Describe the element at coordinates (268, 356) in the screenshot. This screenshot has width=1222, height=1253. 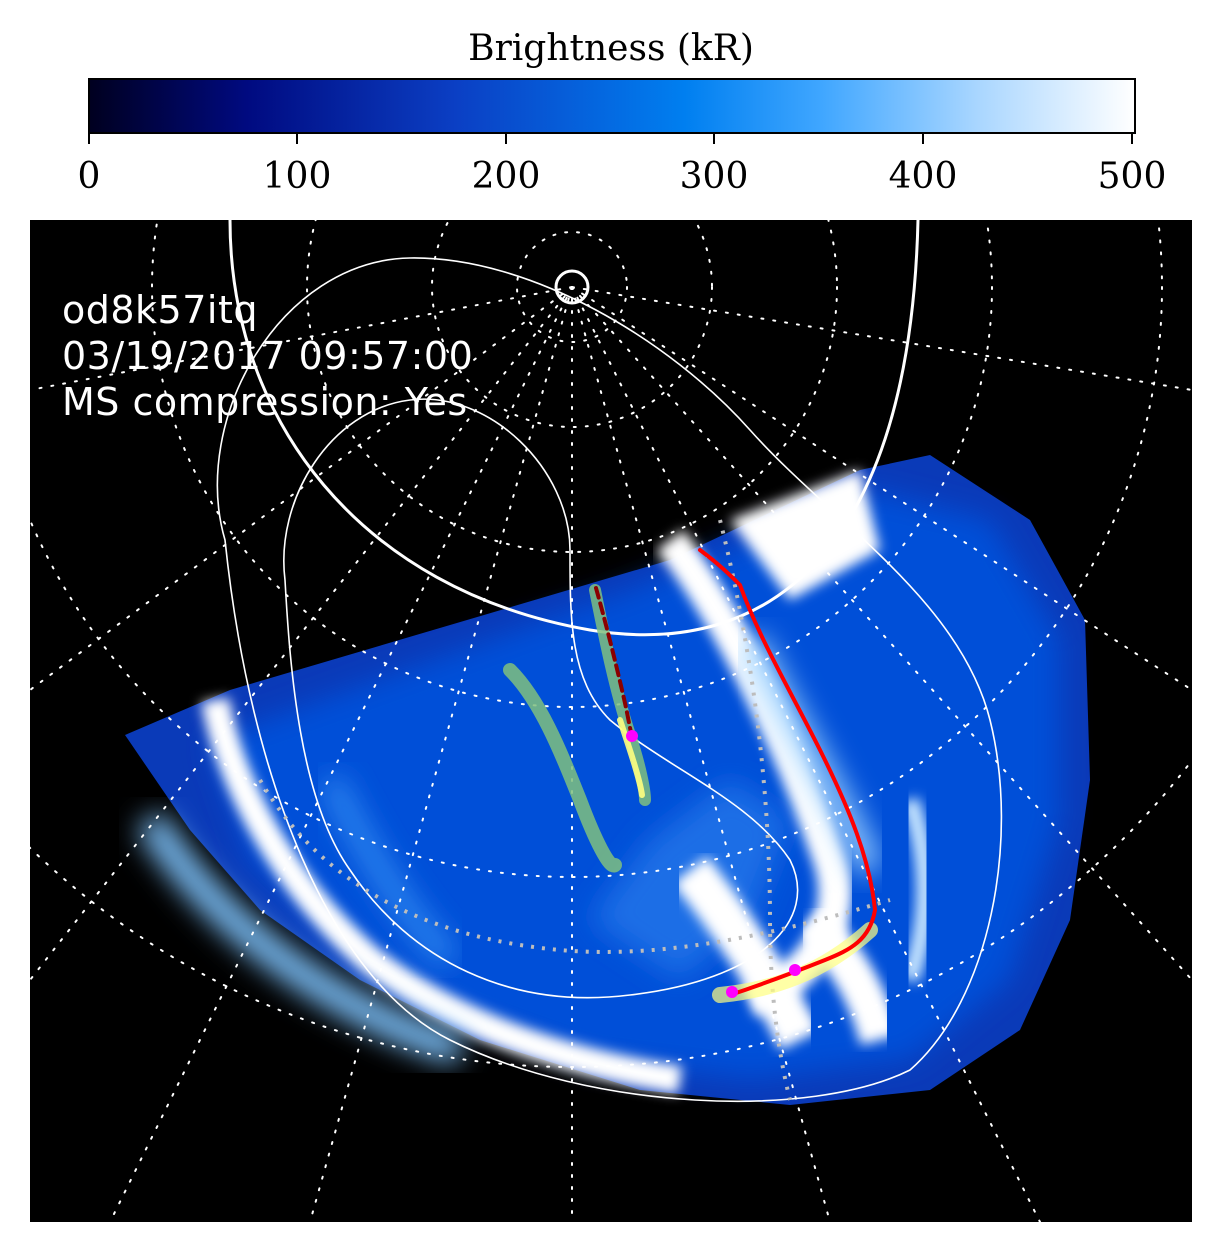
I see `observation-datetime: 03/19/2017 09:57:00` at that location.